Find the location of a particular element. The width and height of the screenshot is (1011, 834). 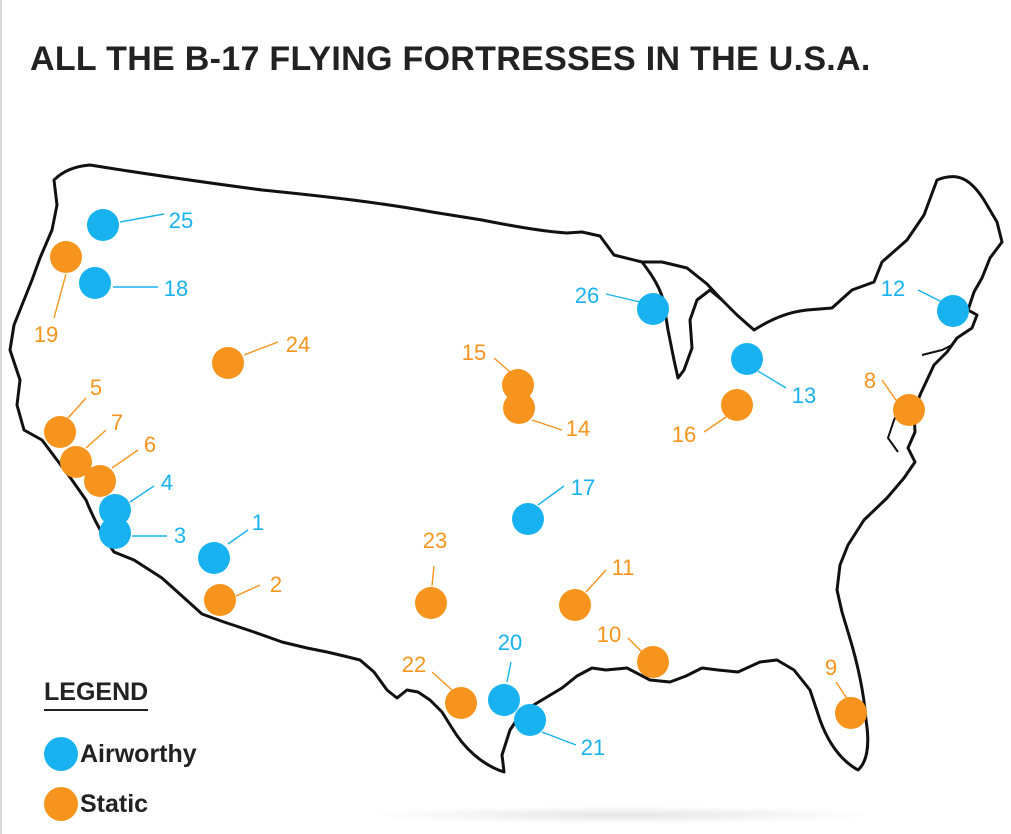

marker-label-3: 3 is located at coordinates (180, 535).